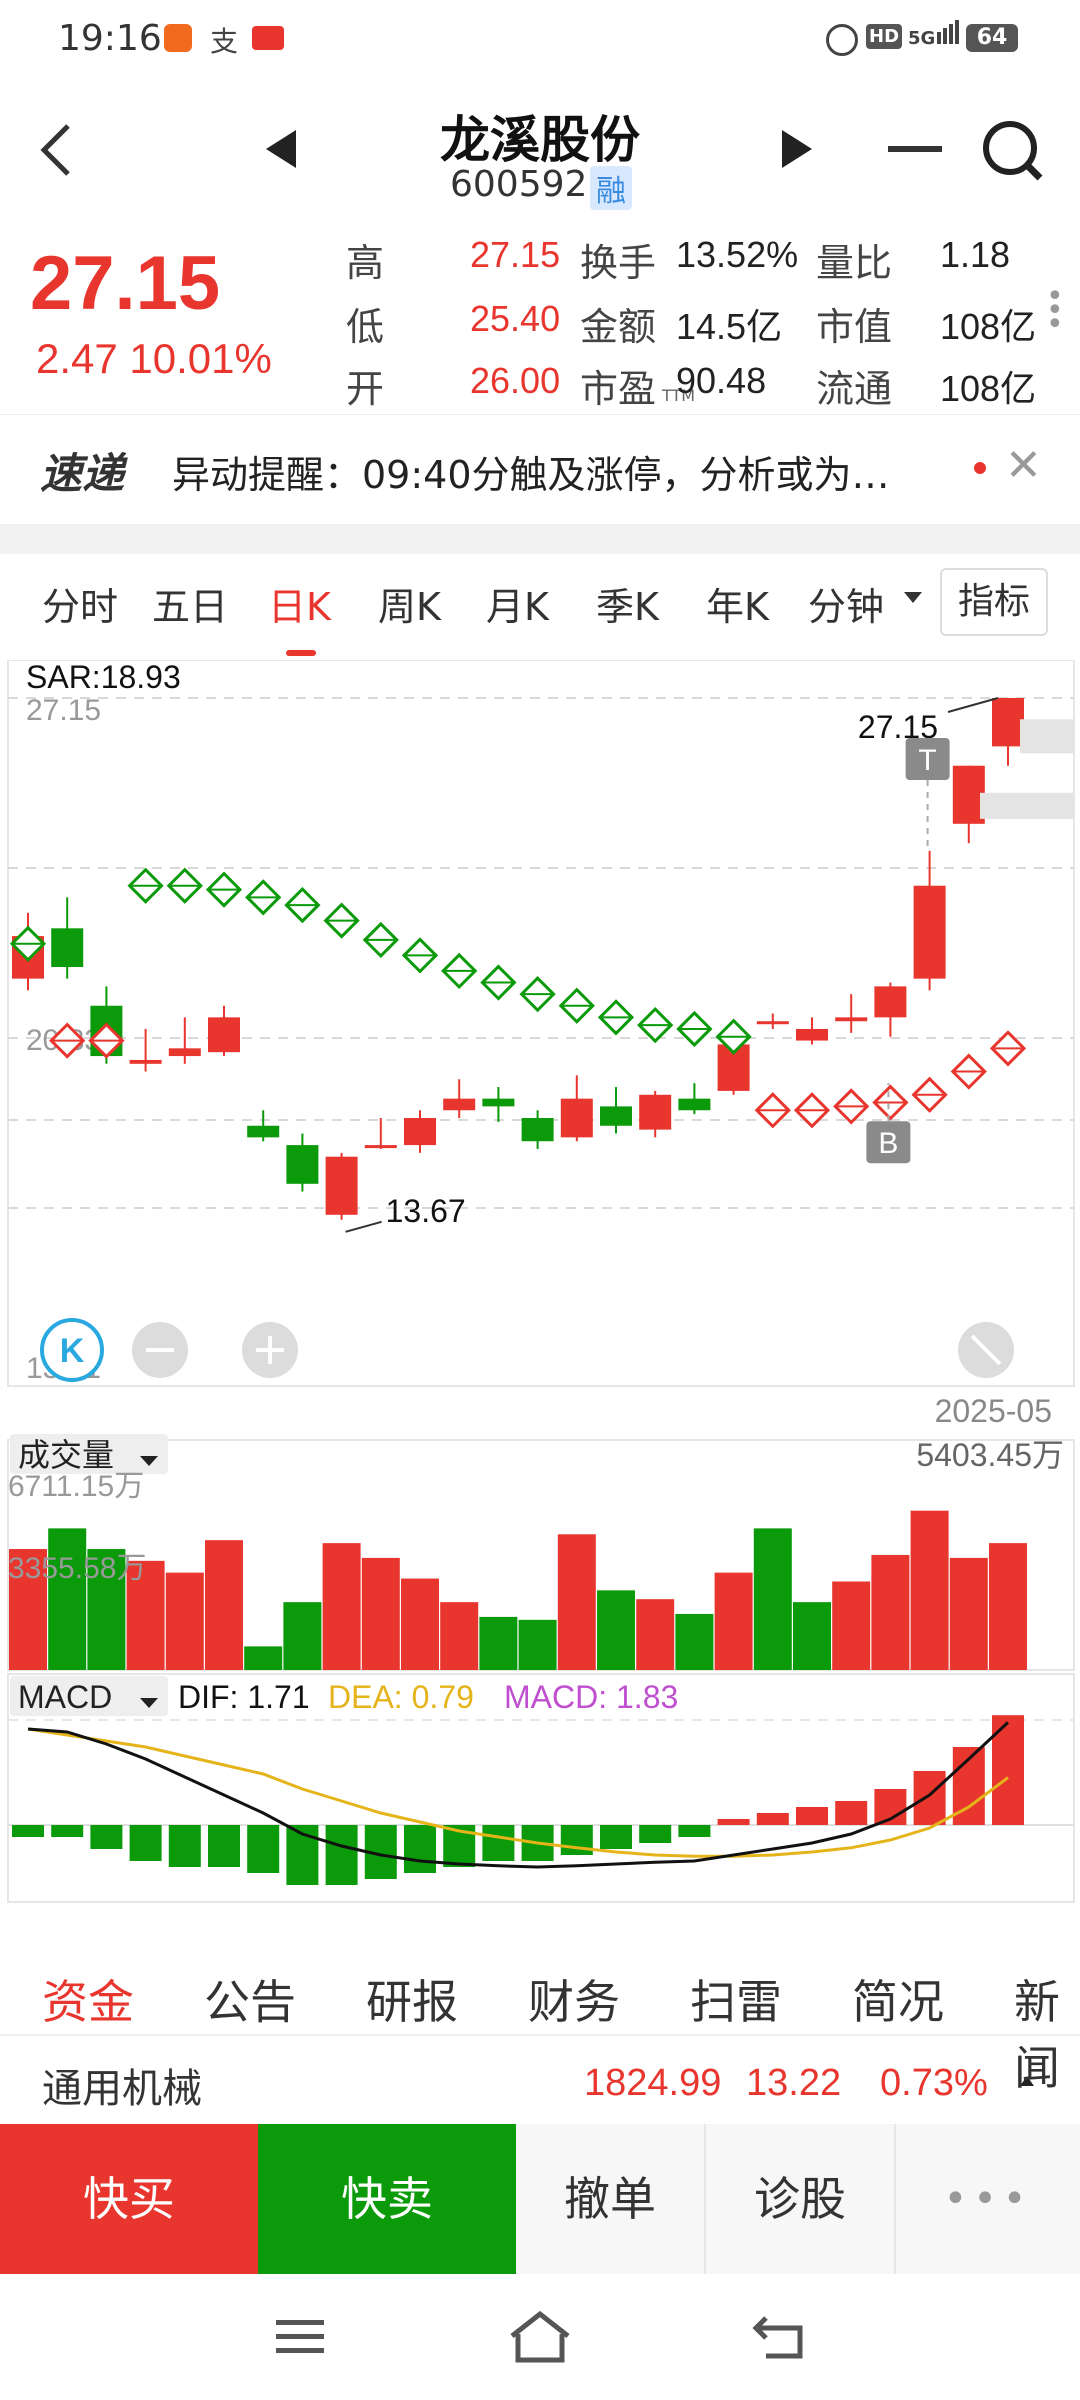  I want to click on volume-title-box, so click(89, 1454).